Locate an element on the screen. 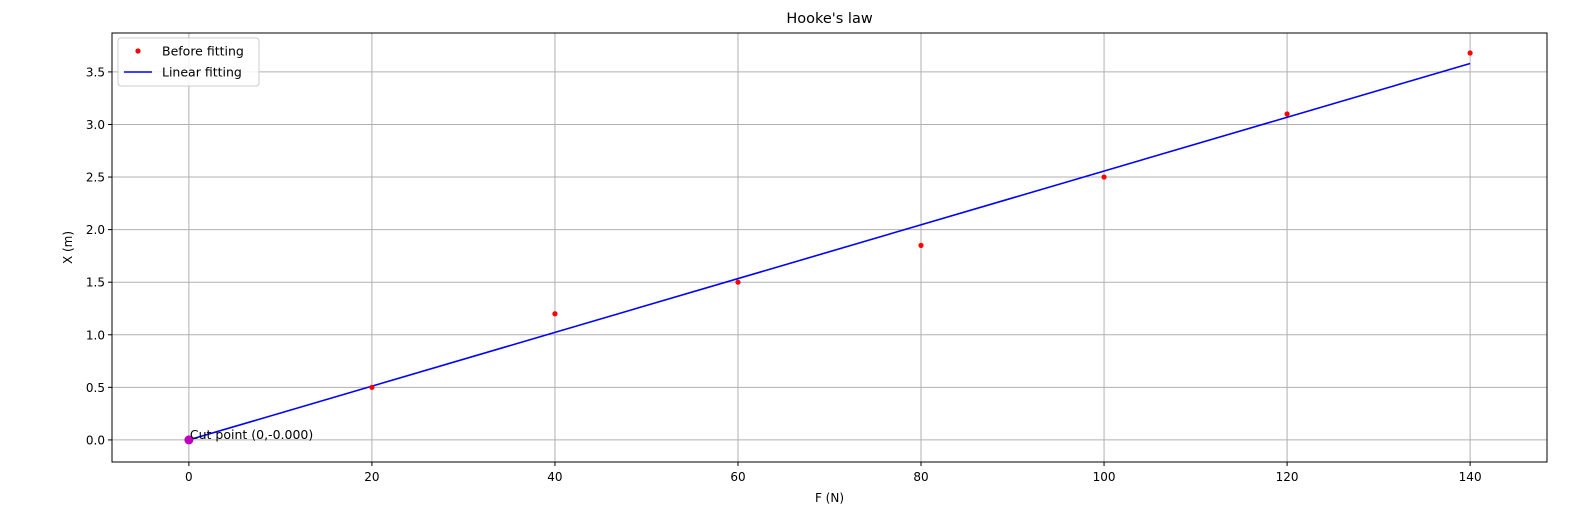 The height and width of the screenshot is (518, 1582). y-tick-label: 1.5 is located at coordinates (95, 283).